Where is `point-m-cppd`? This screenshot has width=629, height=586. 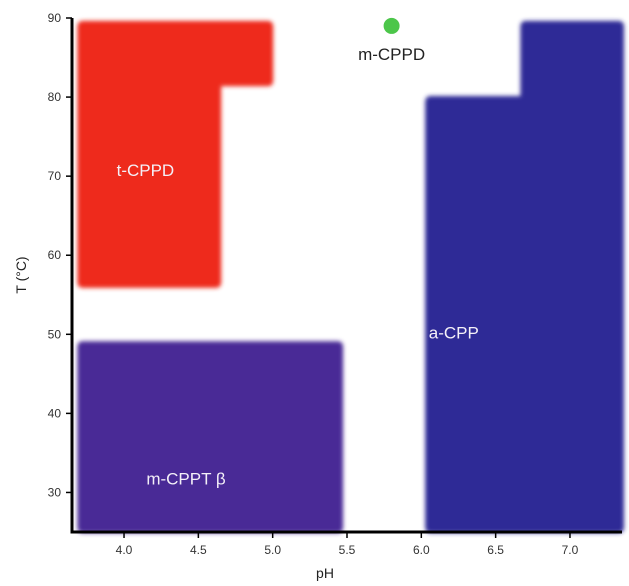
point-m-cppd is located at coordinates (391, 25).